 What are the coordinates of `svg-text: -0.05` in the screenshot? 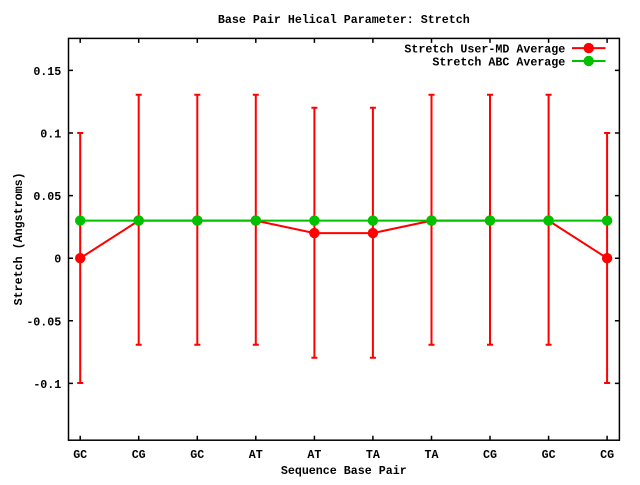 It's located at (43, 322).